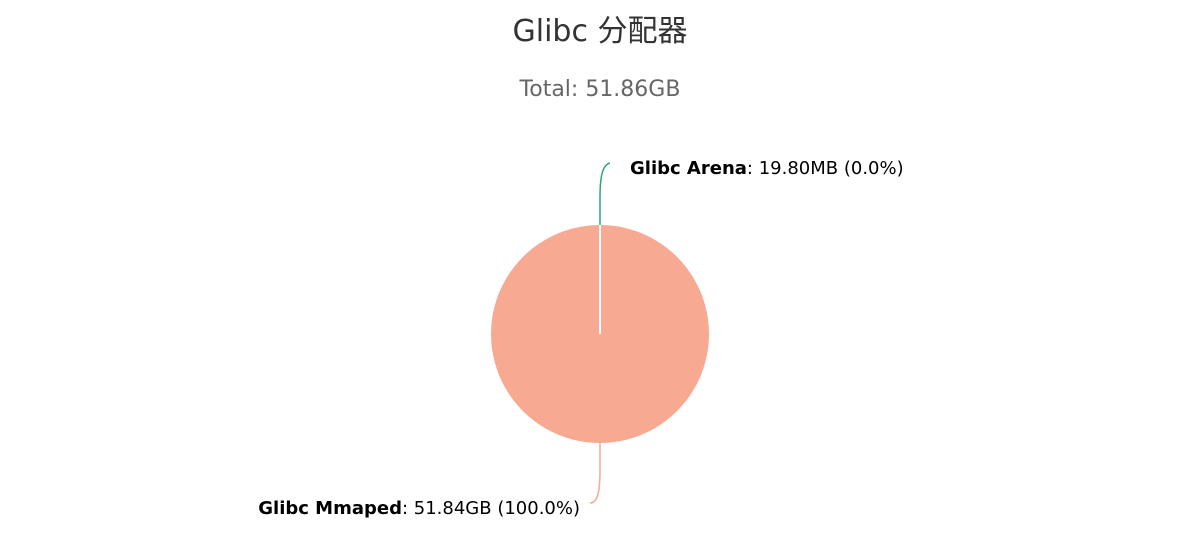  What do you see at coordinates (688, 168) in the screenshot?
I see `data-label-name: Glibc Arena` at bounding box center [688, 168].